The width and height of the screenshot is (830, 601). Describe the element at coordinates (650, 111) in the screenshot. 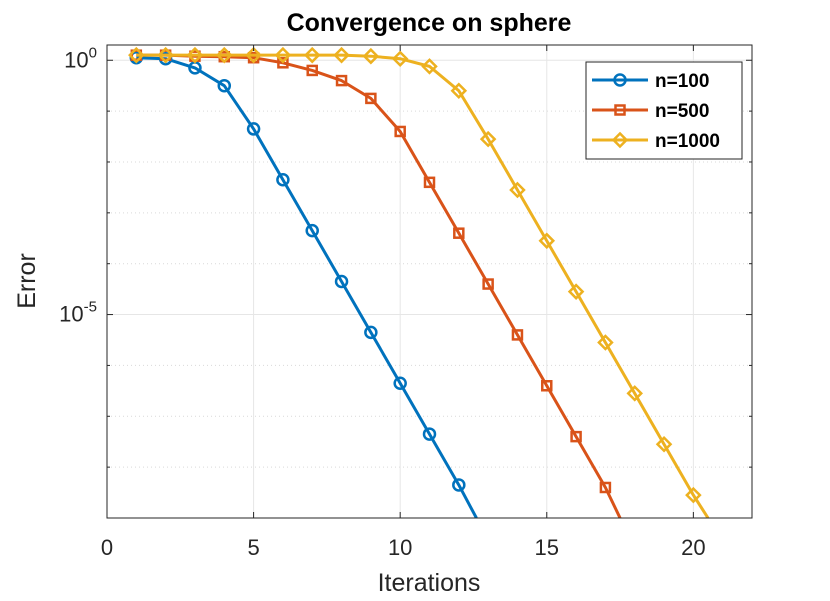

I see `legend-entry: n=500` at that location.